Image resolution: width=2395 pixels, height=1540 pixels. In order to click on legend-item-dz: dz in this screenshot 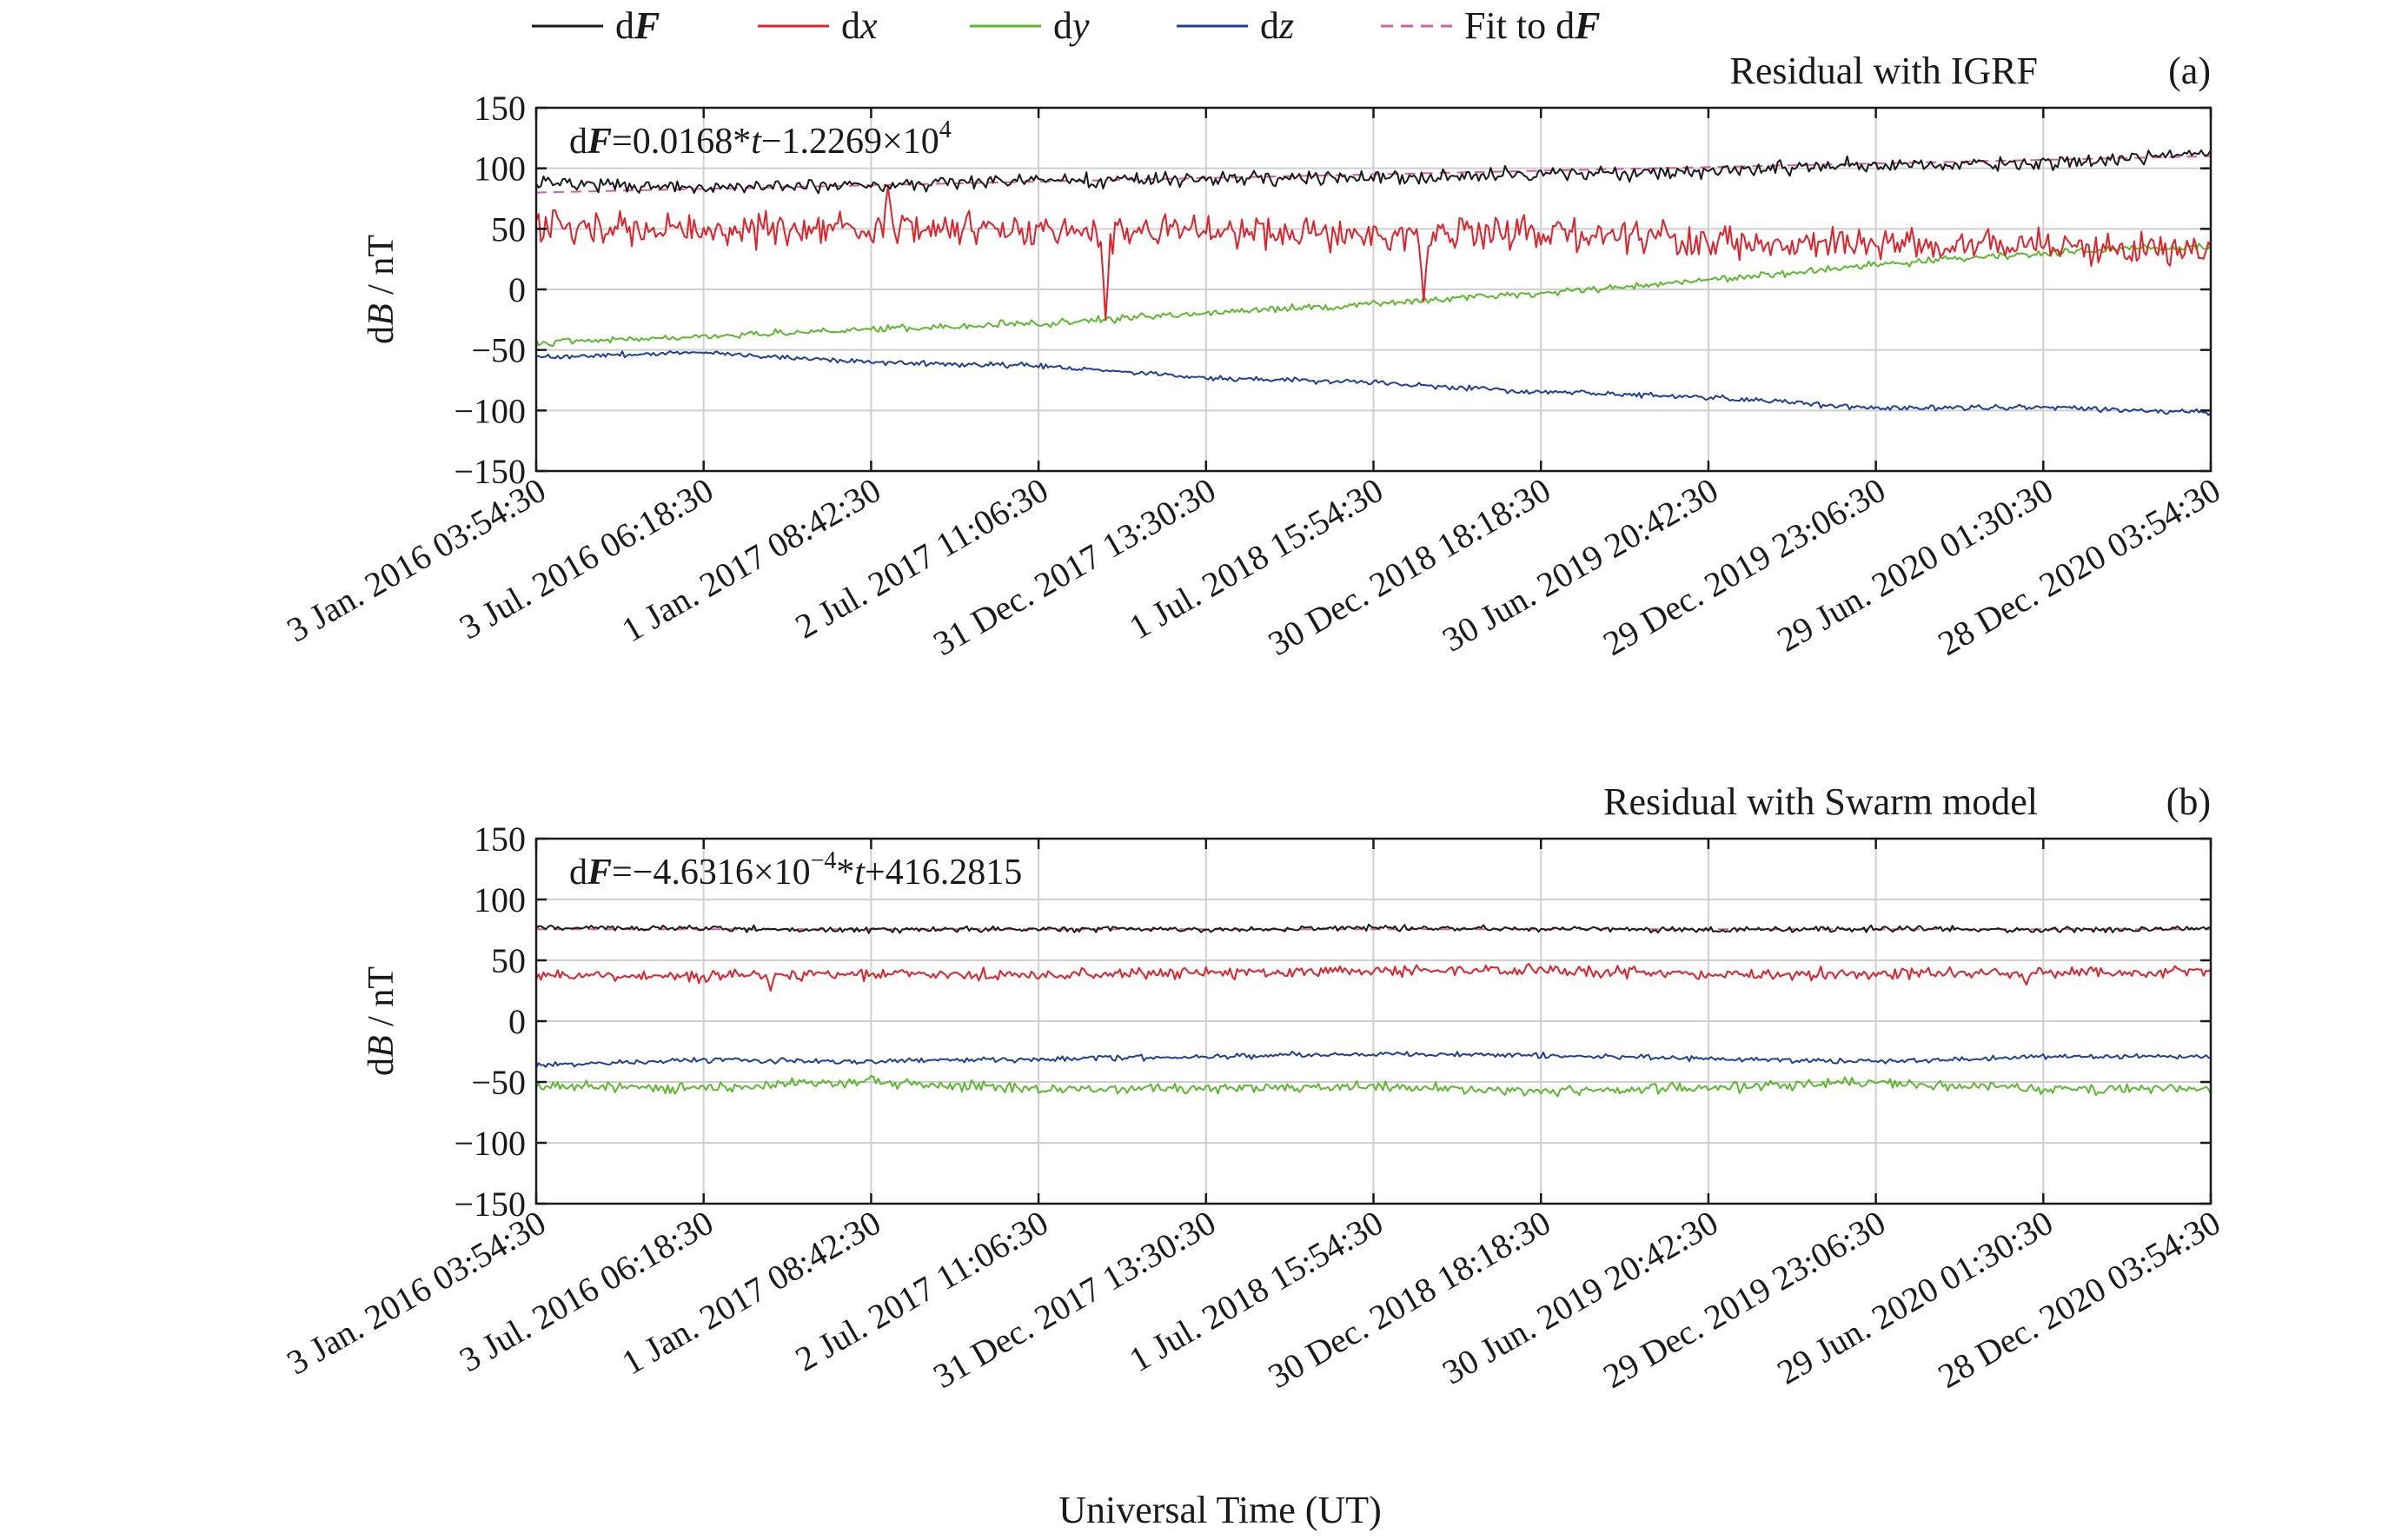, I will do `click(1235, 25)`.